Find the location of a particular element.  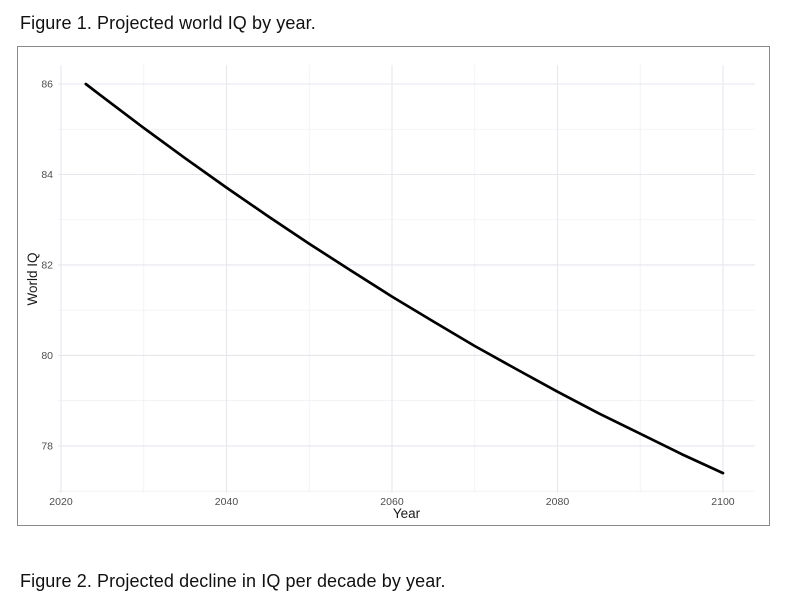

x-tick-label: 2040 is located at coordinates (227, 502).